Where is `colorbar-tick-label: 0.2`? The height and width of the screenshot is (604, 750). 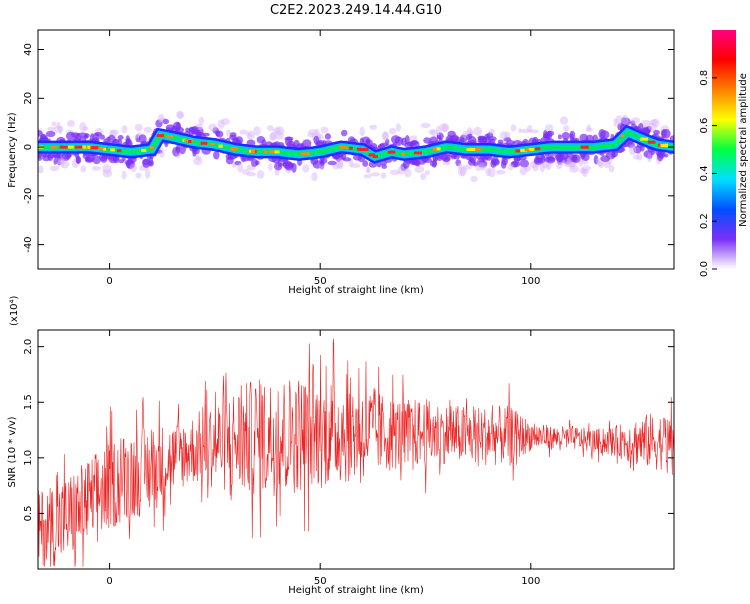
colorbar-tick-label: 0.2 is located at coordinates (704, 221).